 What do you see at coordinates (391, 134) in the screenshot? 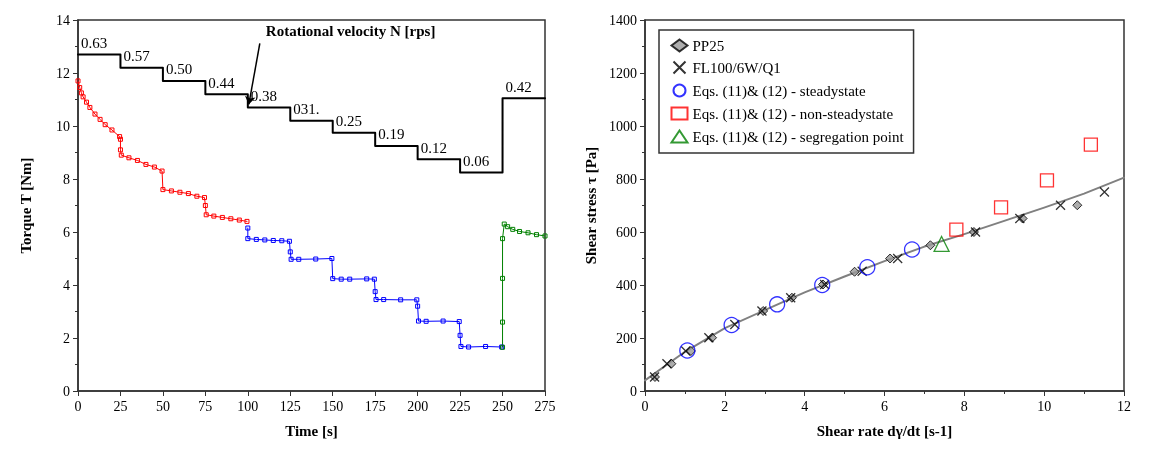
I see `annotation: 0.19` at bounding box center [391, 134].